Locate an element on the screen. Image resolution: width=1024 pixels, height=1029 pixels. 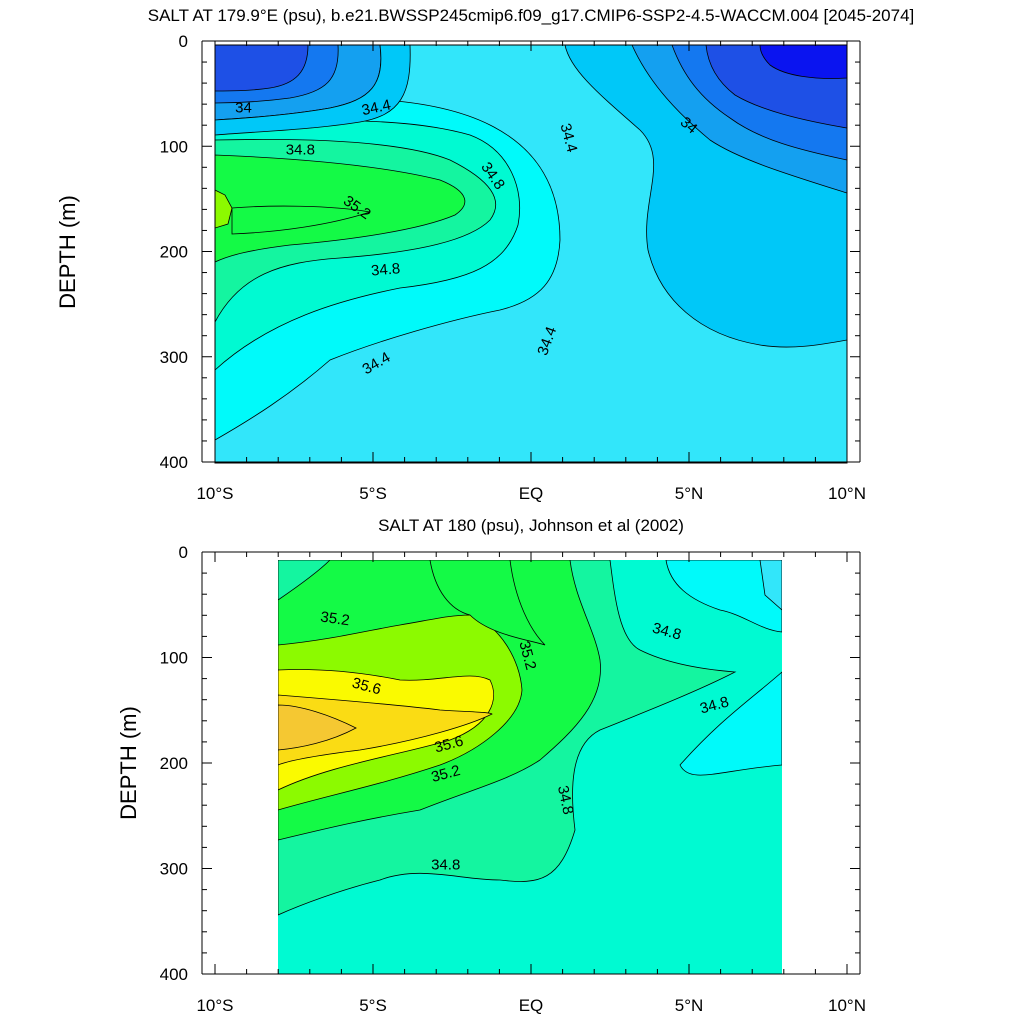
panel-2-xtick-labels: 10°S 5°S EQ 5°N 10°N is located at coordinates (531, 1005).